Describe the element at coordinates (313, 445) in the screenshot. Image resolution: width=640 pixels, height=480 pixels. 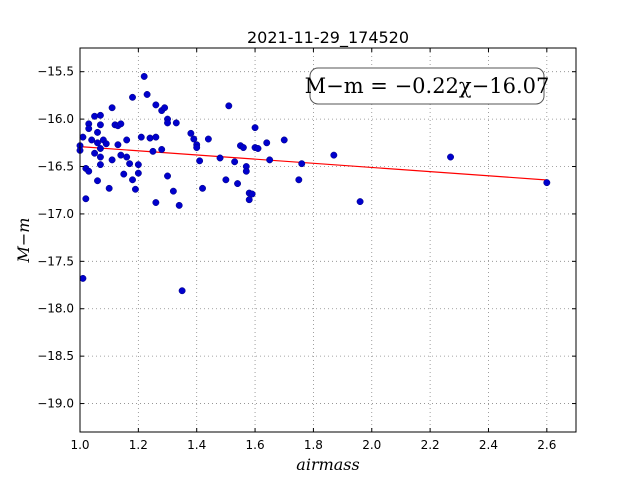
I see `x-tick-label: 1.8` at that location.